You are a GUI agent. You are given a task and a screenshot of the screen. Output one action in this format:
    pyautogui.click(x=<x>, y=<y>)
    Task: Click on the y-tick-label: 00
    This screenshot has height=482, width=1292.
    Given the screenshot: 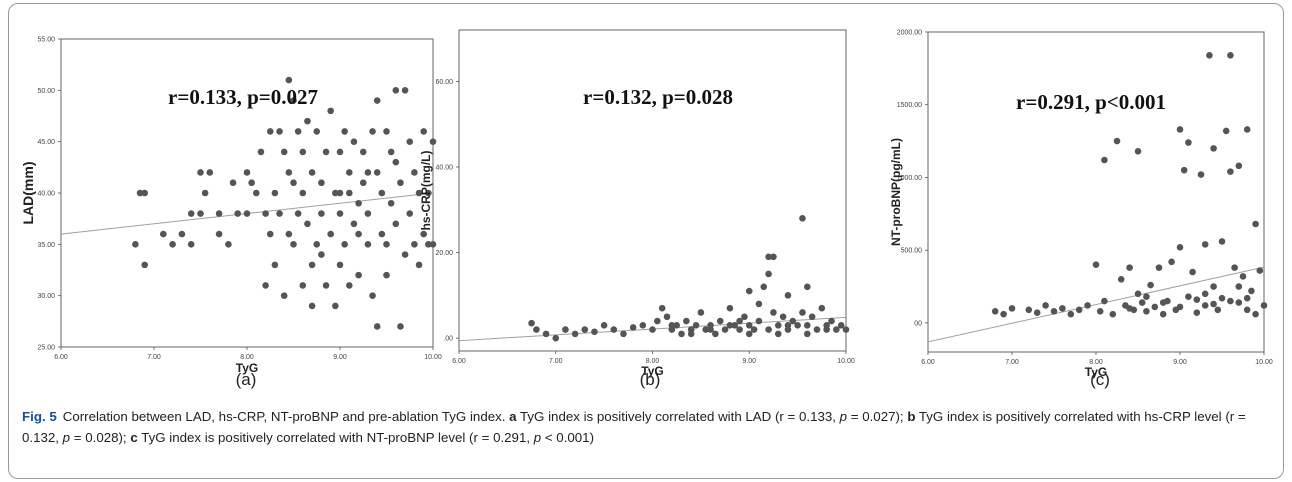 What is the action you would take?
    pyautogui.click(x=918, y=323)
    